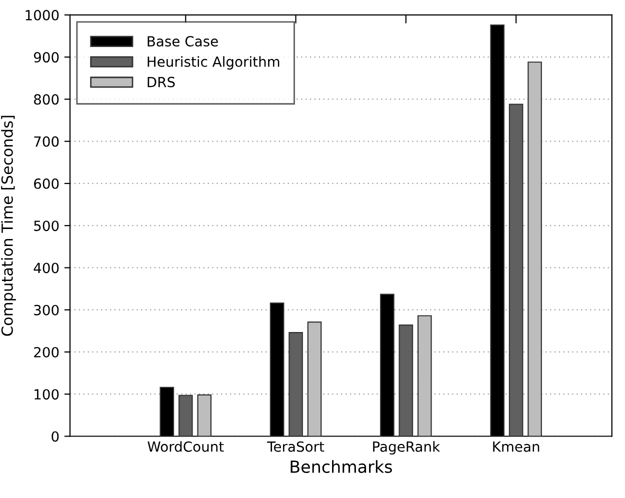  Describe the element at coordinates (406, 448) in the screenshot. I see `x-tick-label: PageRank` at that location.